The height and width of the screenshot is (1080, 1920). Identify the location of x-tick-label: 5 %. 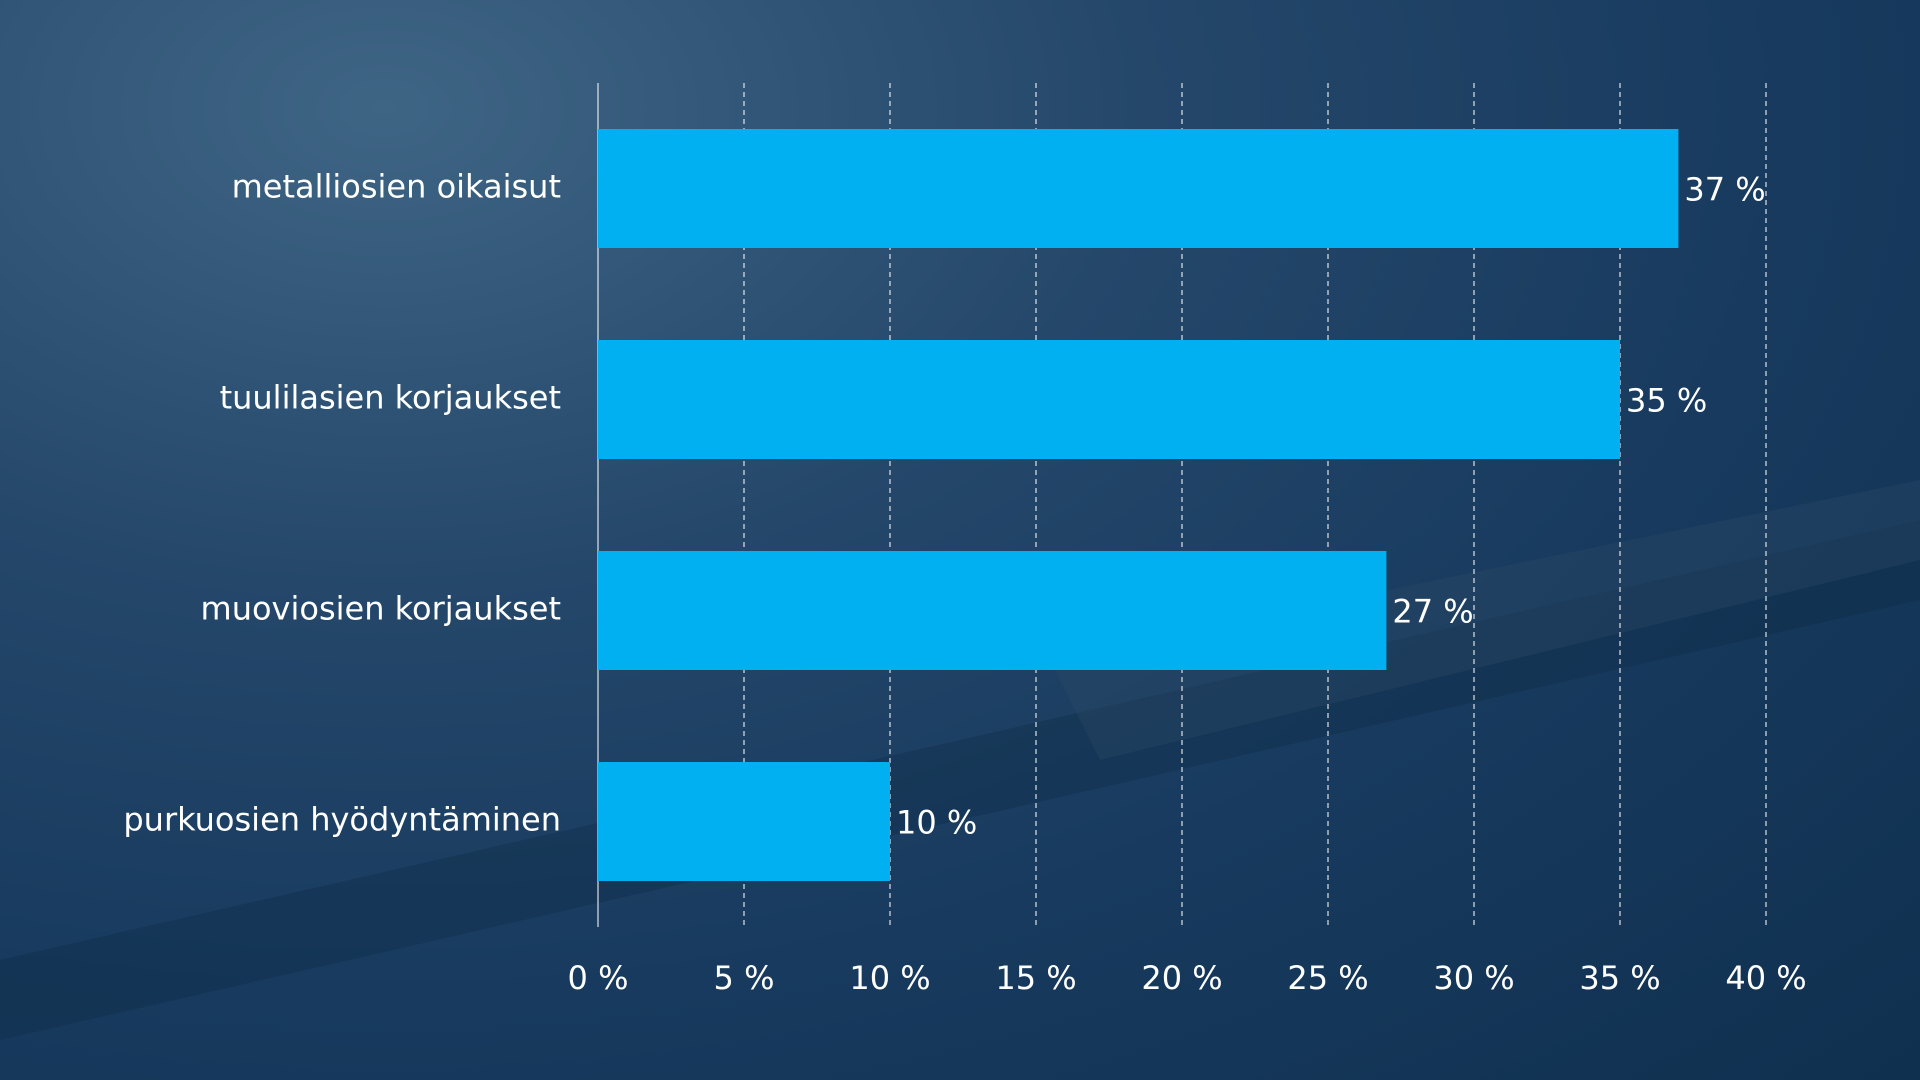
(744, 978).